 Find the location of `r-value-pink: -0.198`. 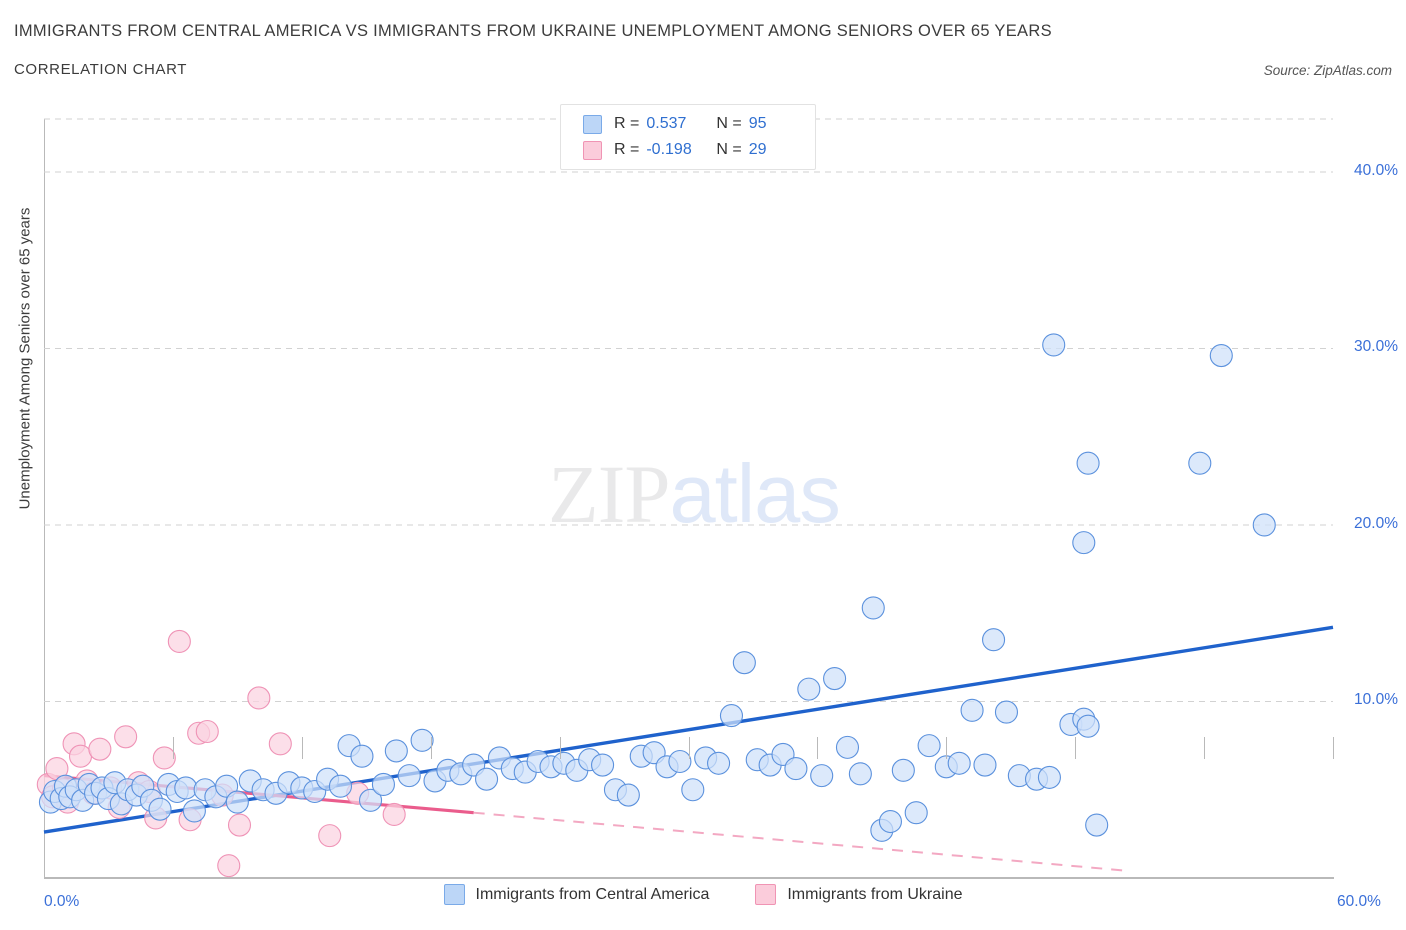

r-value-pink: -0.198 is located at coordinates (669, 149).